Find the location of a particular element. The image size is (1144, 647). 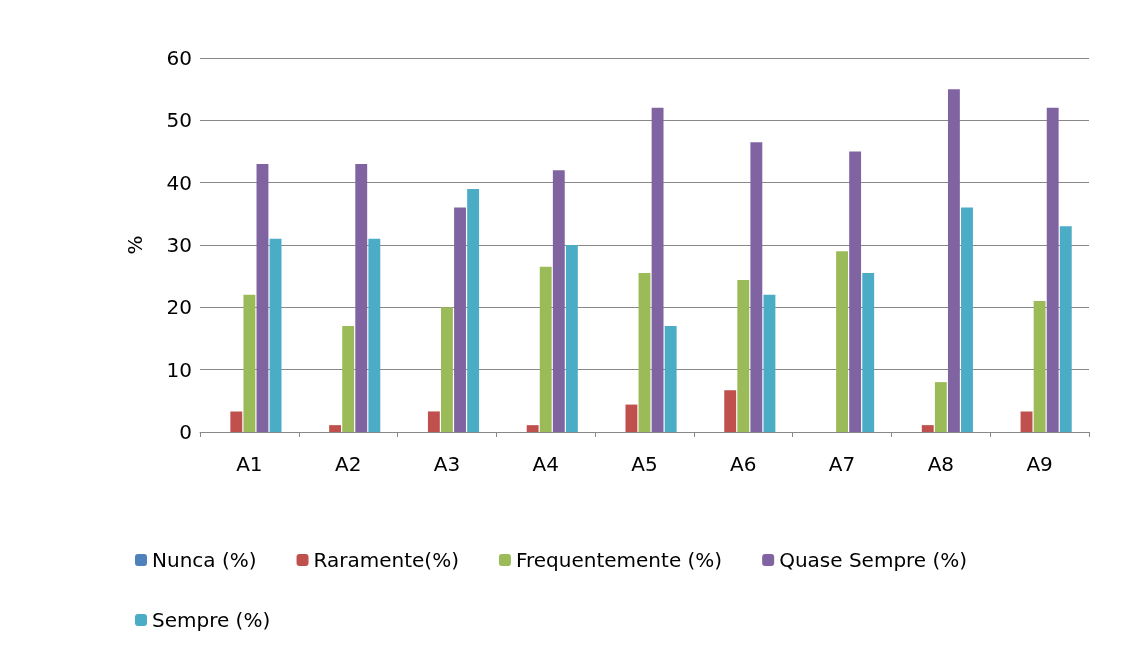

y-tick-label: 60 is located at coordinates (179, 58).